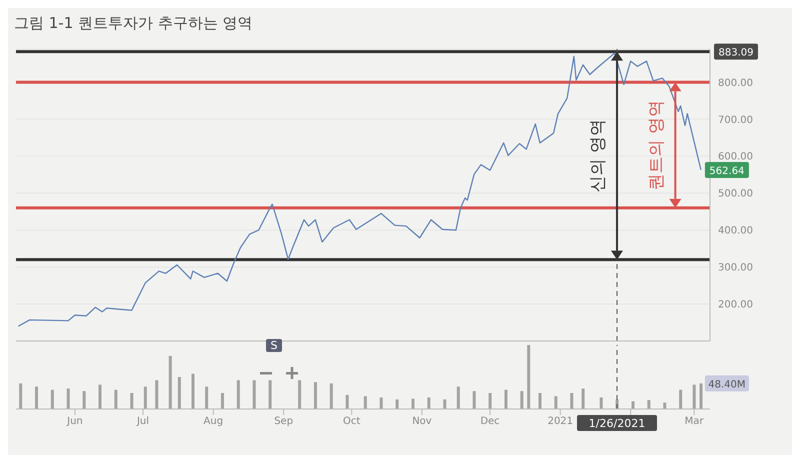 The image size is (800, 468). Describe the element at coordinates (735, 231) in the screenshot. I see `y-tick-label: 400.00` at that location.